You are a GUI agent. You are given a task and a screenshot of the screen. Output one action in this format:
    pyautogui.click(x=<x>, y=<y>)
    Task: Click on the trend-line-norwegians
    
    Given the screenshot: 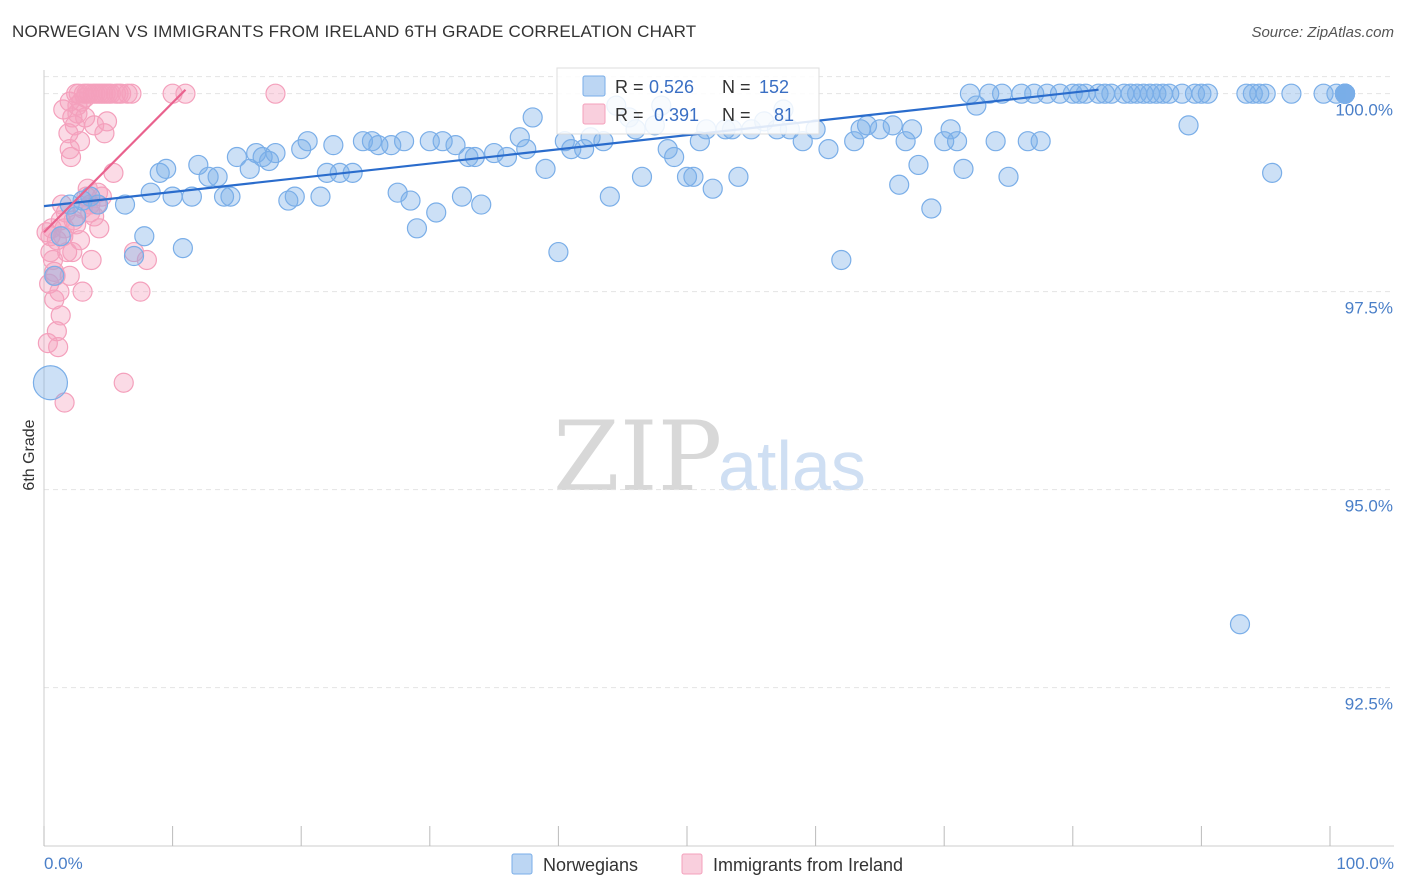 What is the action you would take?
    pyautogui.click(x=571, y=148)
    